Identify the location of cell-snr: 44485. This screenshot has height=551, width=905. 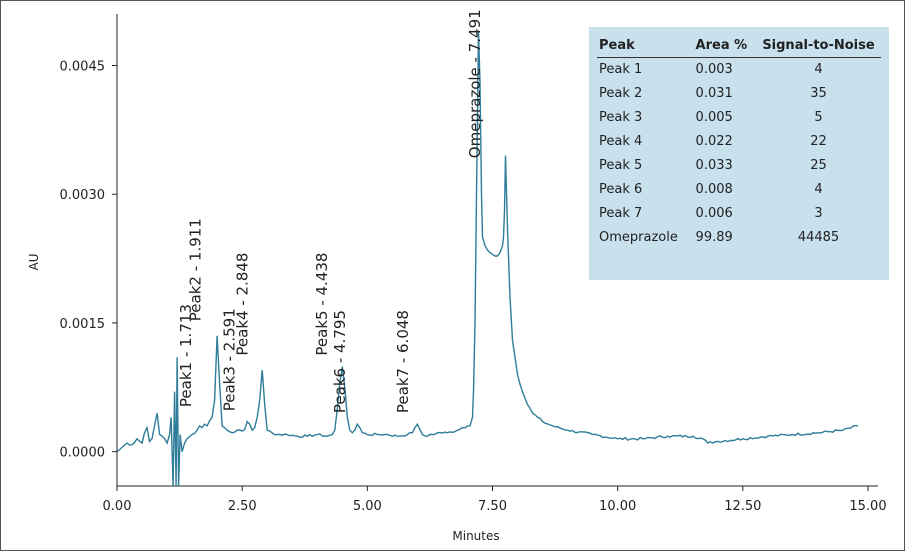
(818, 237).